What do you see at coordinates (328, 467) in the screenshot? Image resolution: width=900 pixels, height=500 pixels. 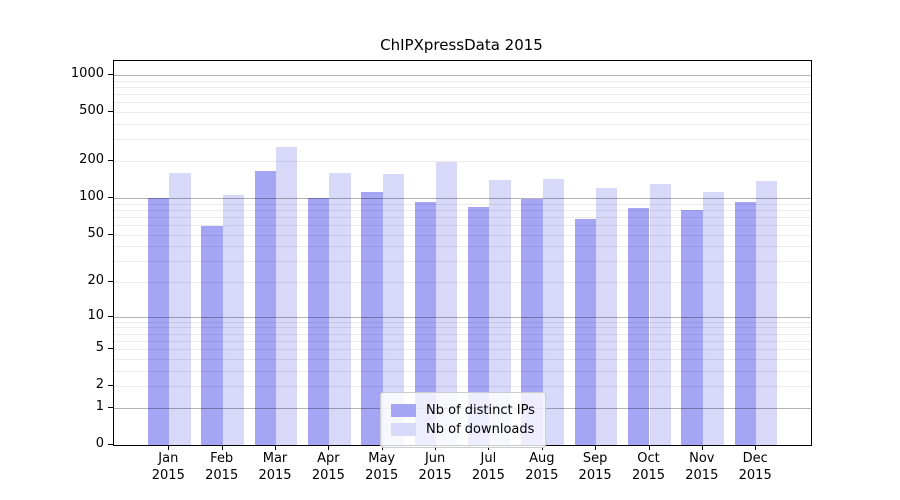 I see `x-tick-label: Apr 2015` at bounding box center [328, 467].